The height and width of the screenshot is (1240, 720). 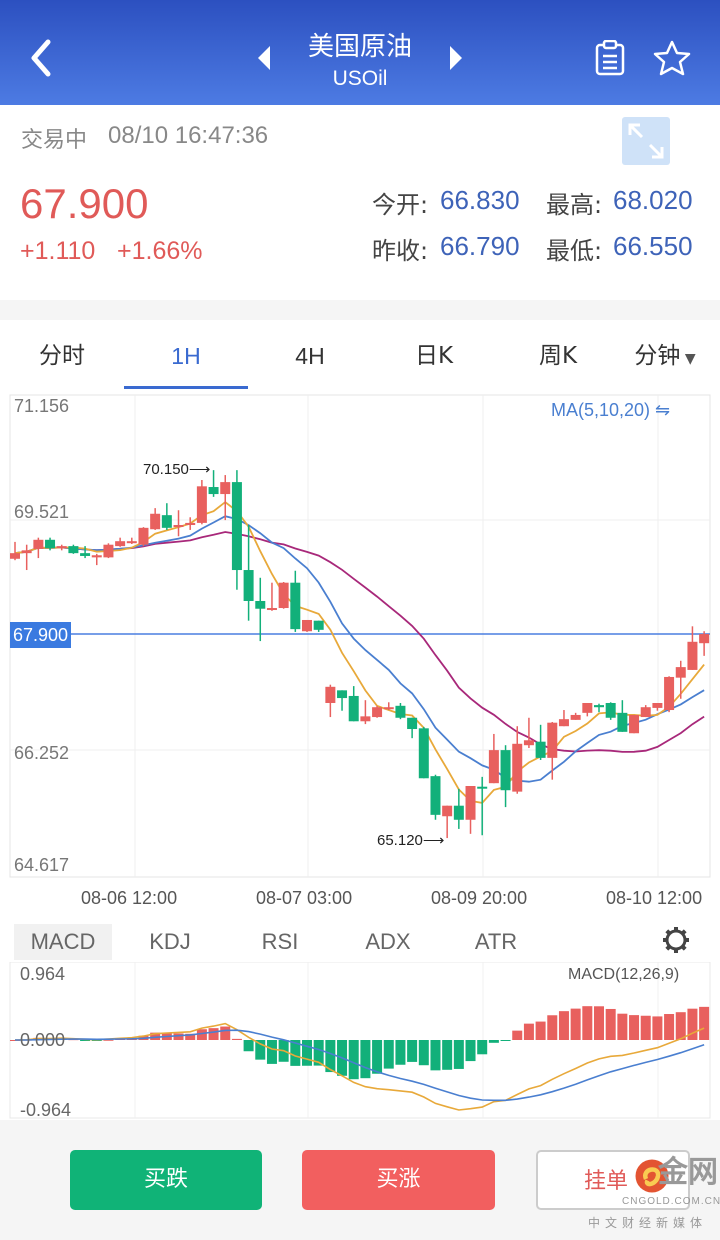 I want to click on x-tick-label: 08-07 03:00, so click(x=304, y=898).